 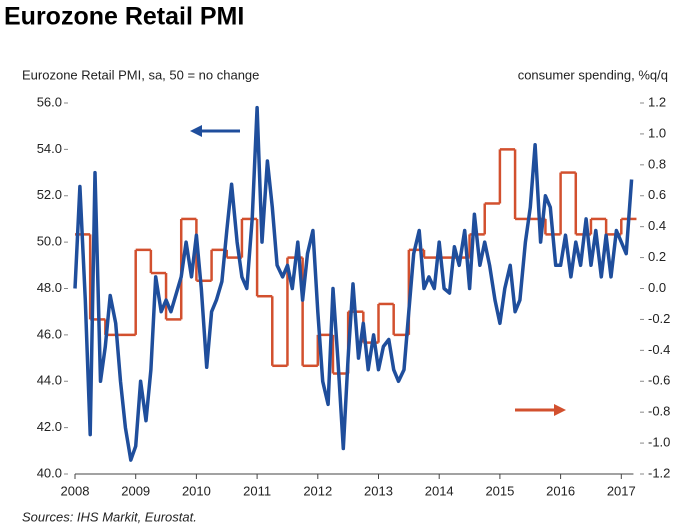 What do you see at coordinates (257, 490) in the screenshot?
I see `x-tick-label: 2011` at bounding box center [257, 490].